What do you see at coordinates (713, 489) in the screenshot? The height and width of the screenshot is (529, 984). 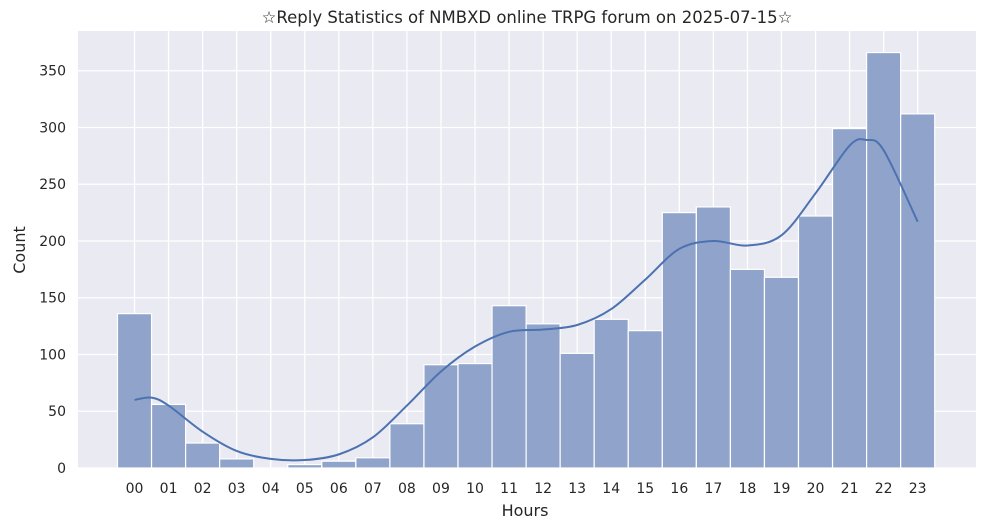 I see `x-tick-label-17: 17` at bounding box center [713, 489].